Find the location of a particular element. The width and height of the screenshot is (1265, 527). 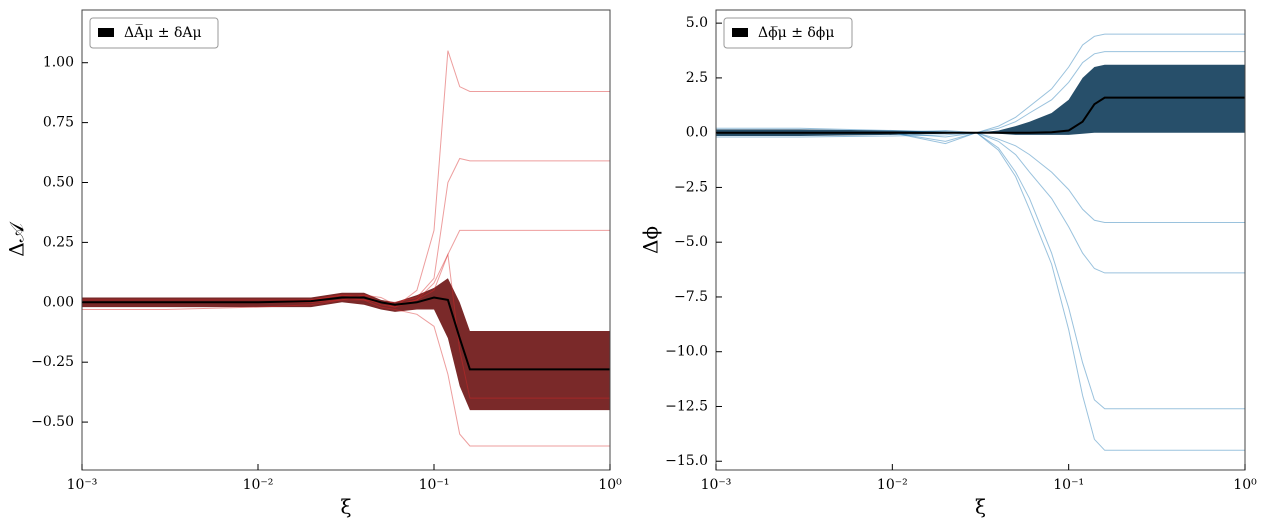

y-tick-label: −12.5 is located at coordinates (686, 406).